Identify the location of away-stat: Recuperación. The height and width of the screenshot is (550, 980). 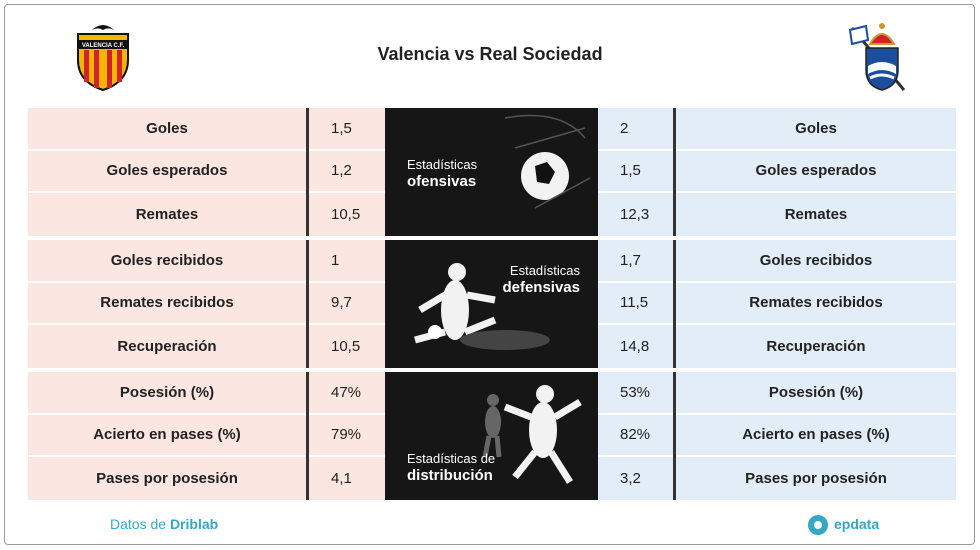
(816, 346).